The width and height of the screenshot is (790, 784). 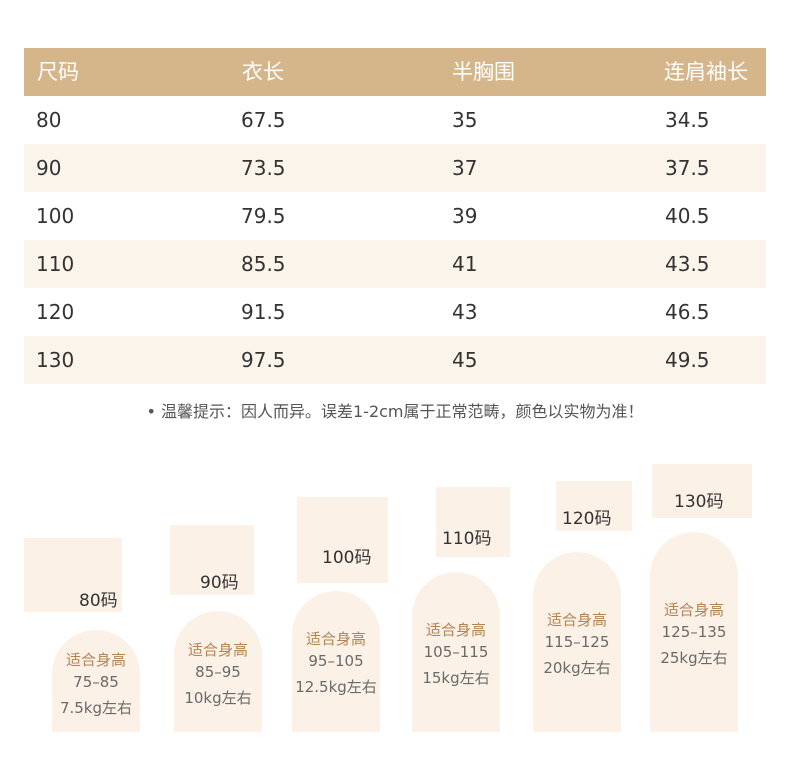 I want to click on size-tag-label: 80码, so click(x=98, y=601).